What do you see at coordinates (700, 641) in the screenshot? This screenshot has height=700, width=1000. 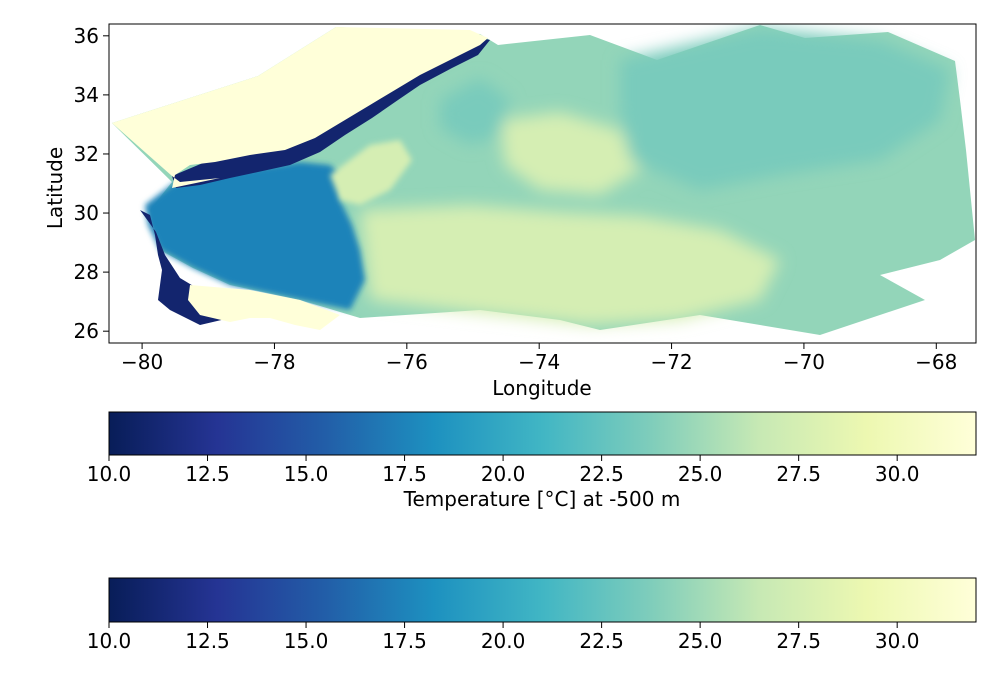 I see `colorbar-2-tick-label: 25.0` at bounding box center [700, 641].